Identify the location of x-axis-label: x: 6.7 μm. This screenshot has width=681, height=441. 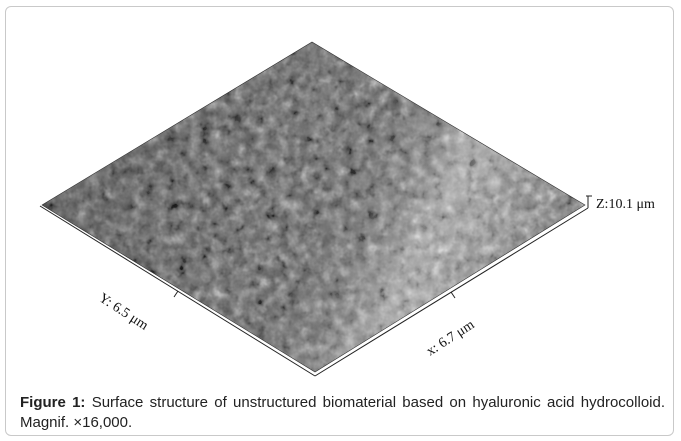
(450, 338).